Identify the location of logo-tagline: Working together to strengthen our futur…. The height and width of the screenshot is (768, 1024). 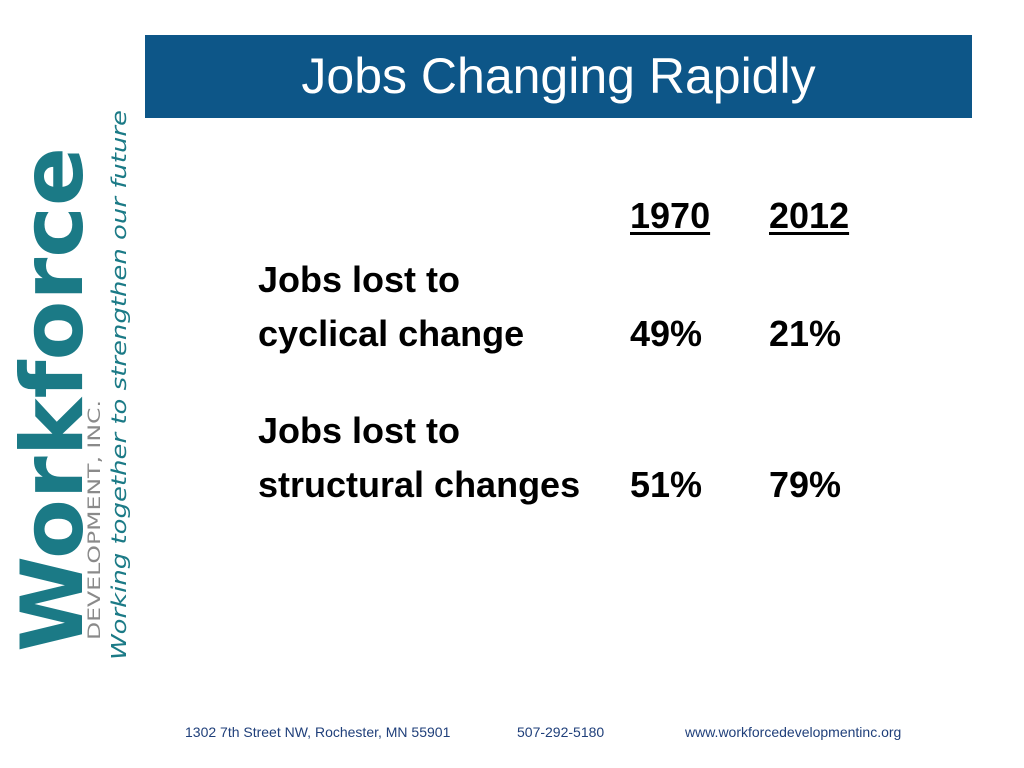
(119, 385).